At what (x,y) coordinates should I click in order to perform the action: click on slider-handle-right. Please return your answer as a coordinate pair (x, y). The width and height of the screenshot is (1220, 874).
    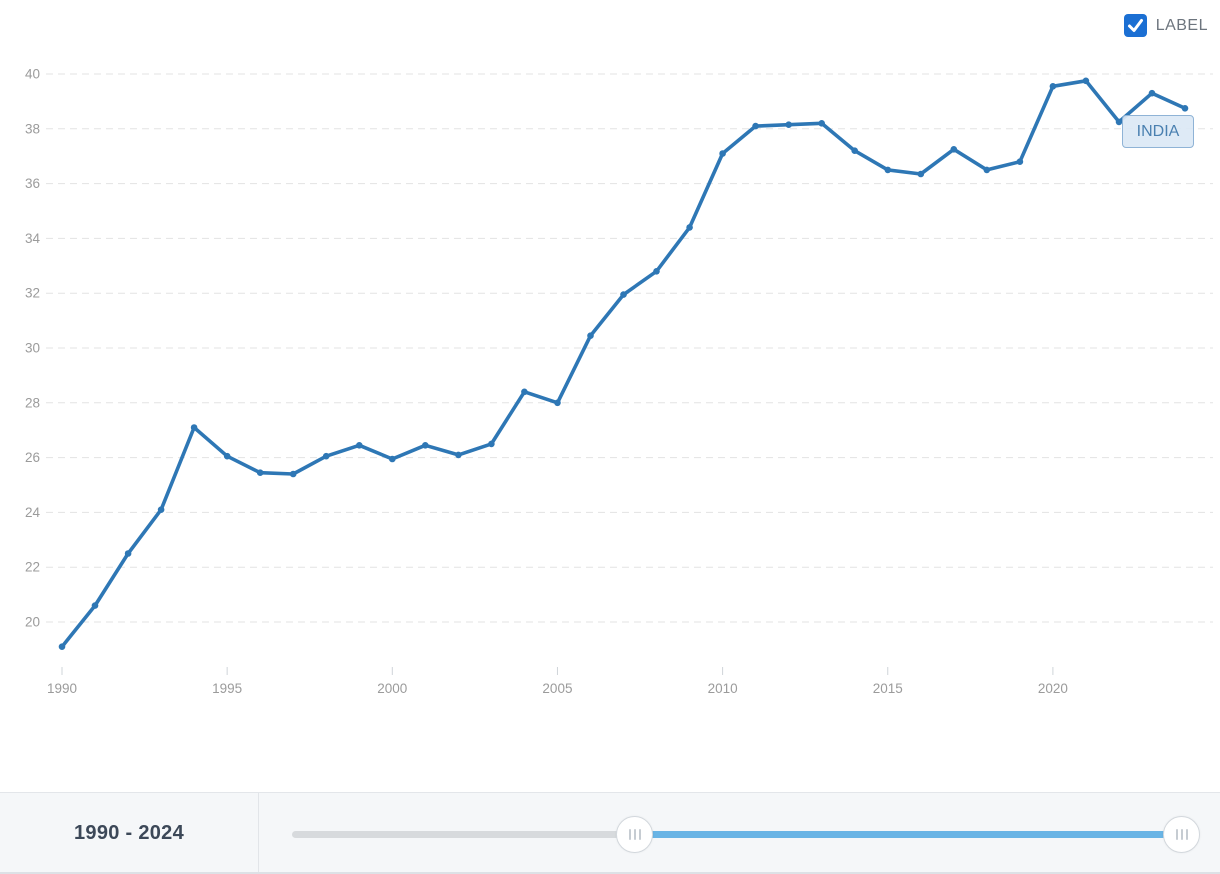
    Looking at the image, I should click on (1181, 834).